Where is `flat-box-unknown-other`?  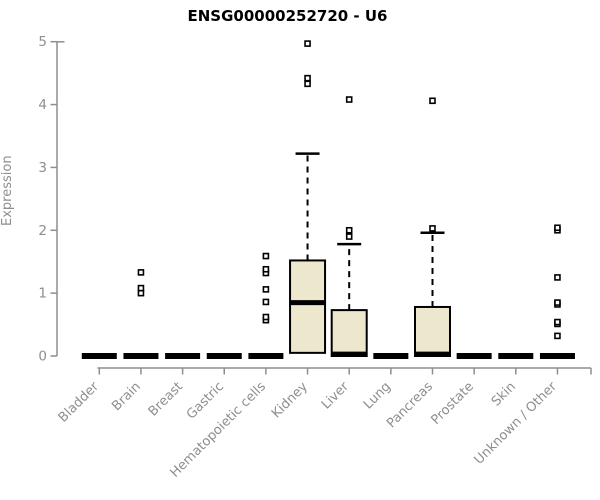
flat-box-unknown-other is located at coordinates (557, 356).